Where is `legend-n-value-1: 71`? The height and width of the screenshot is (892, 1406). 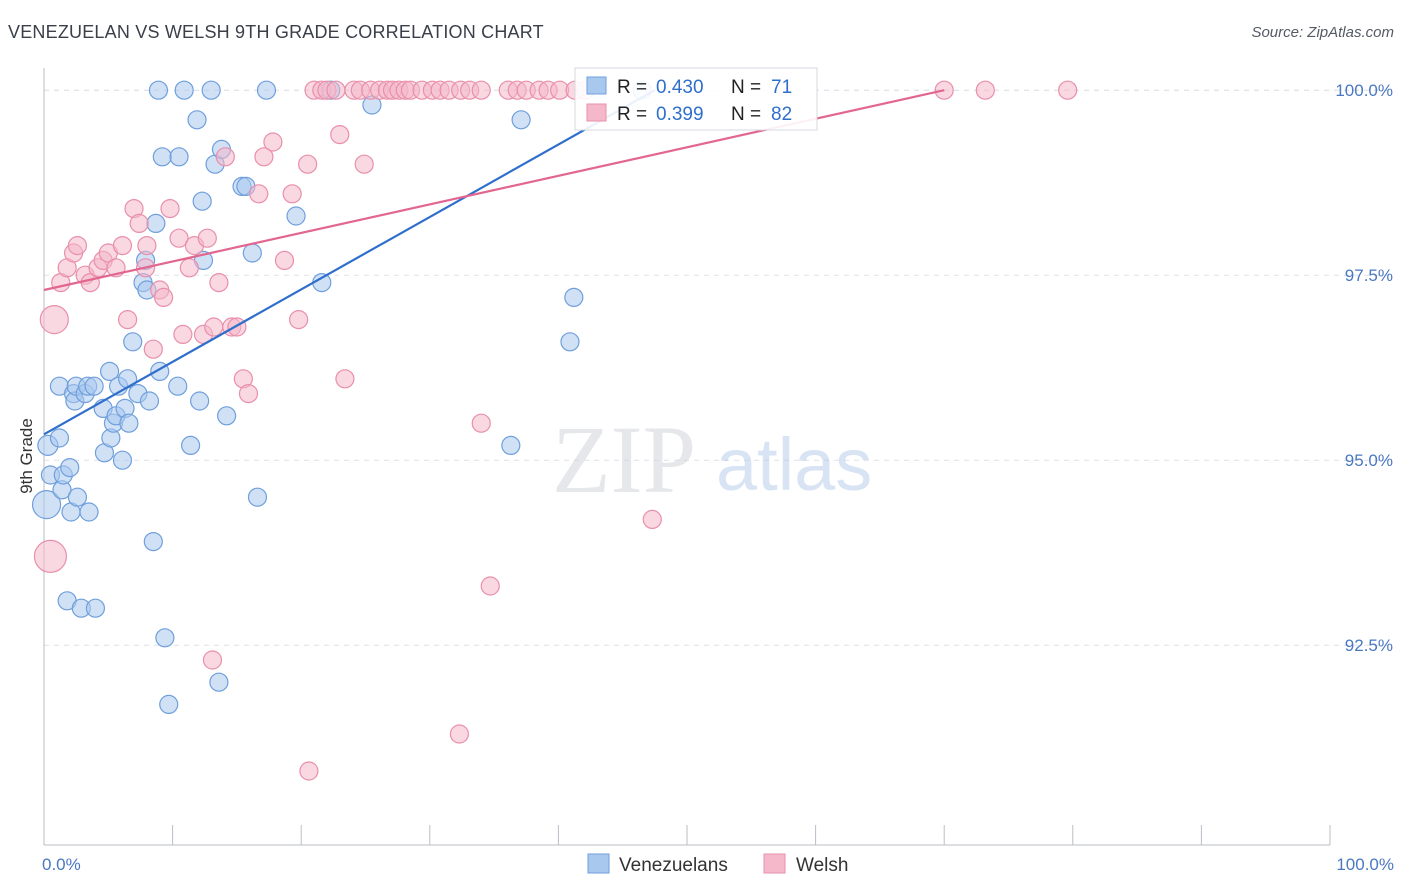
legend-n-value-1: 71 is located at coordinates (781, 87).